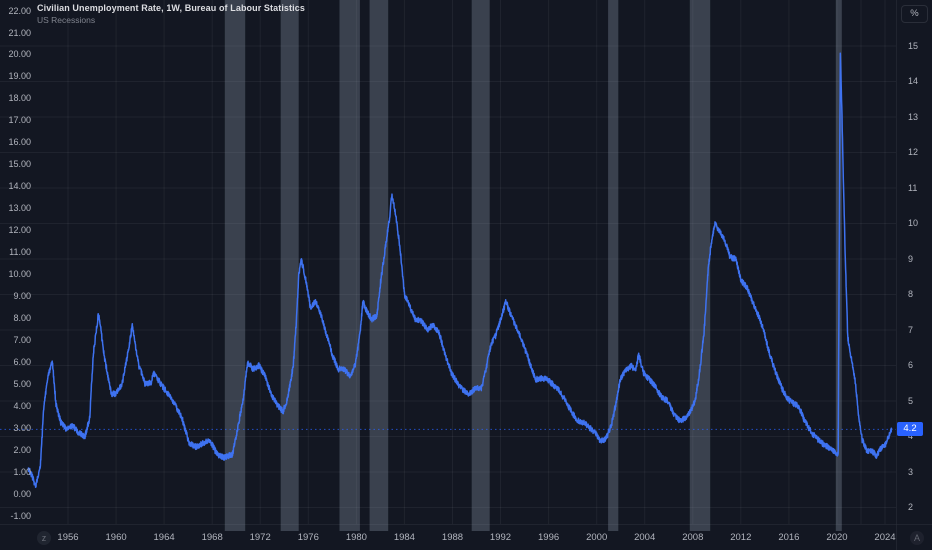  Describe the element at coordinates (913, 187) in the screenshot. I see `right-axis-tick: 11` at that location.